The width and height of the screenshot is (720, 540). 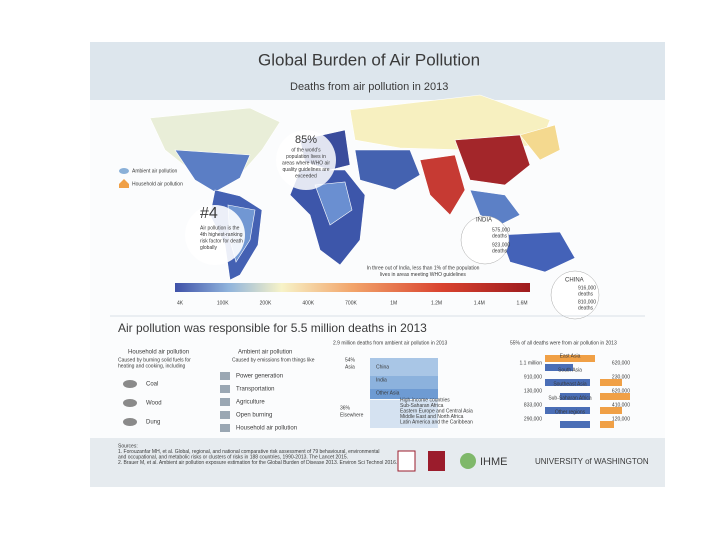 What do you see at coordinates (570, 384) in the screenshot?
I see `region-label: Southeast Asia` at bounding box center [570, 384].